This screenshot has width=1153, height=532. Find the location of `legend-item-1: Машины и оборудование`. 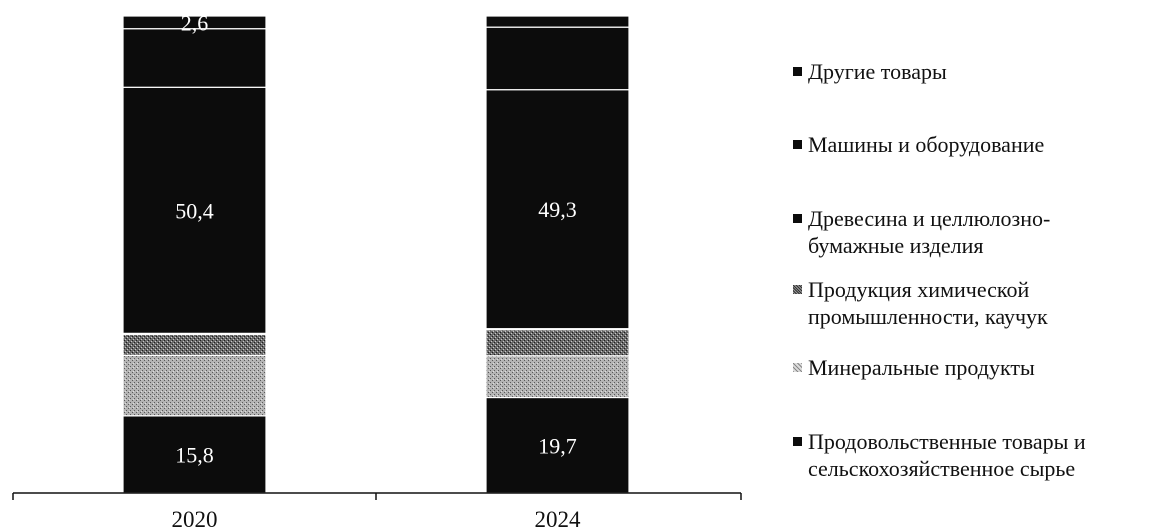

legend-item-1: Машины и оборудование is located at coordinates (918, 144).